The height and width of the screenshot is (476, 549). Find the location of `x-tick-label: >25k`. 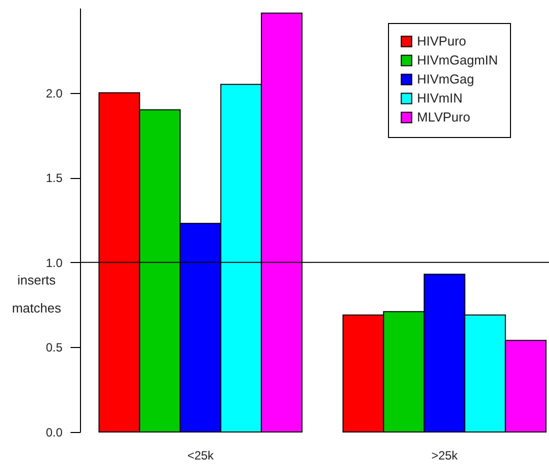

x-tick-label: >25k is located at coordinates (445, 455).